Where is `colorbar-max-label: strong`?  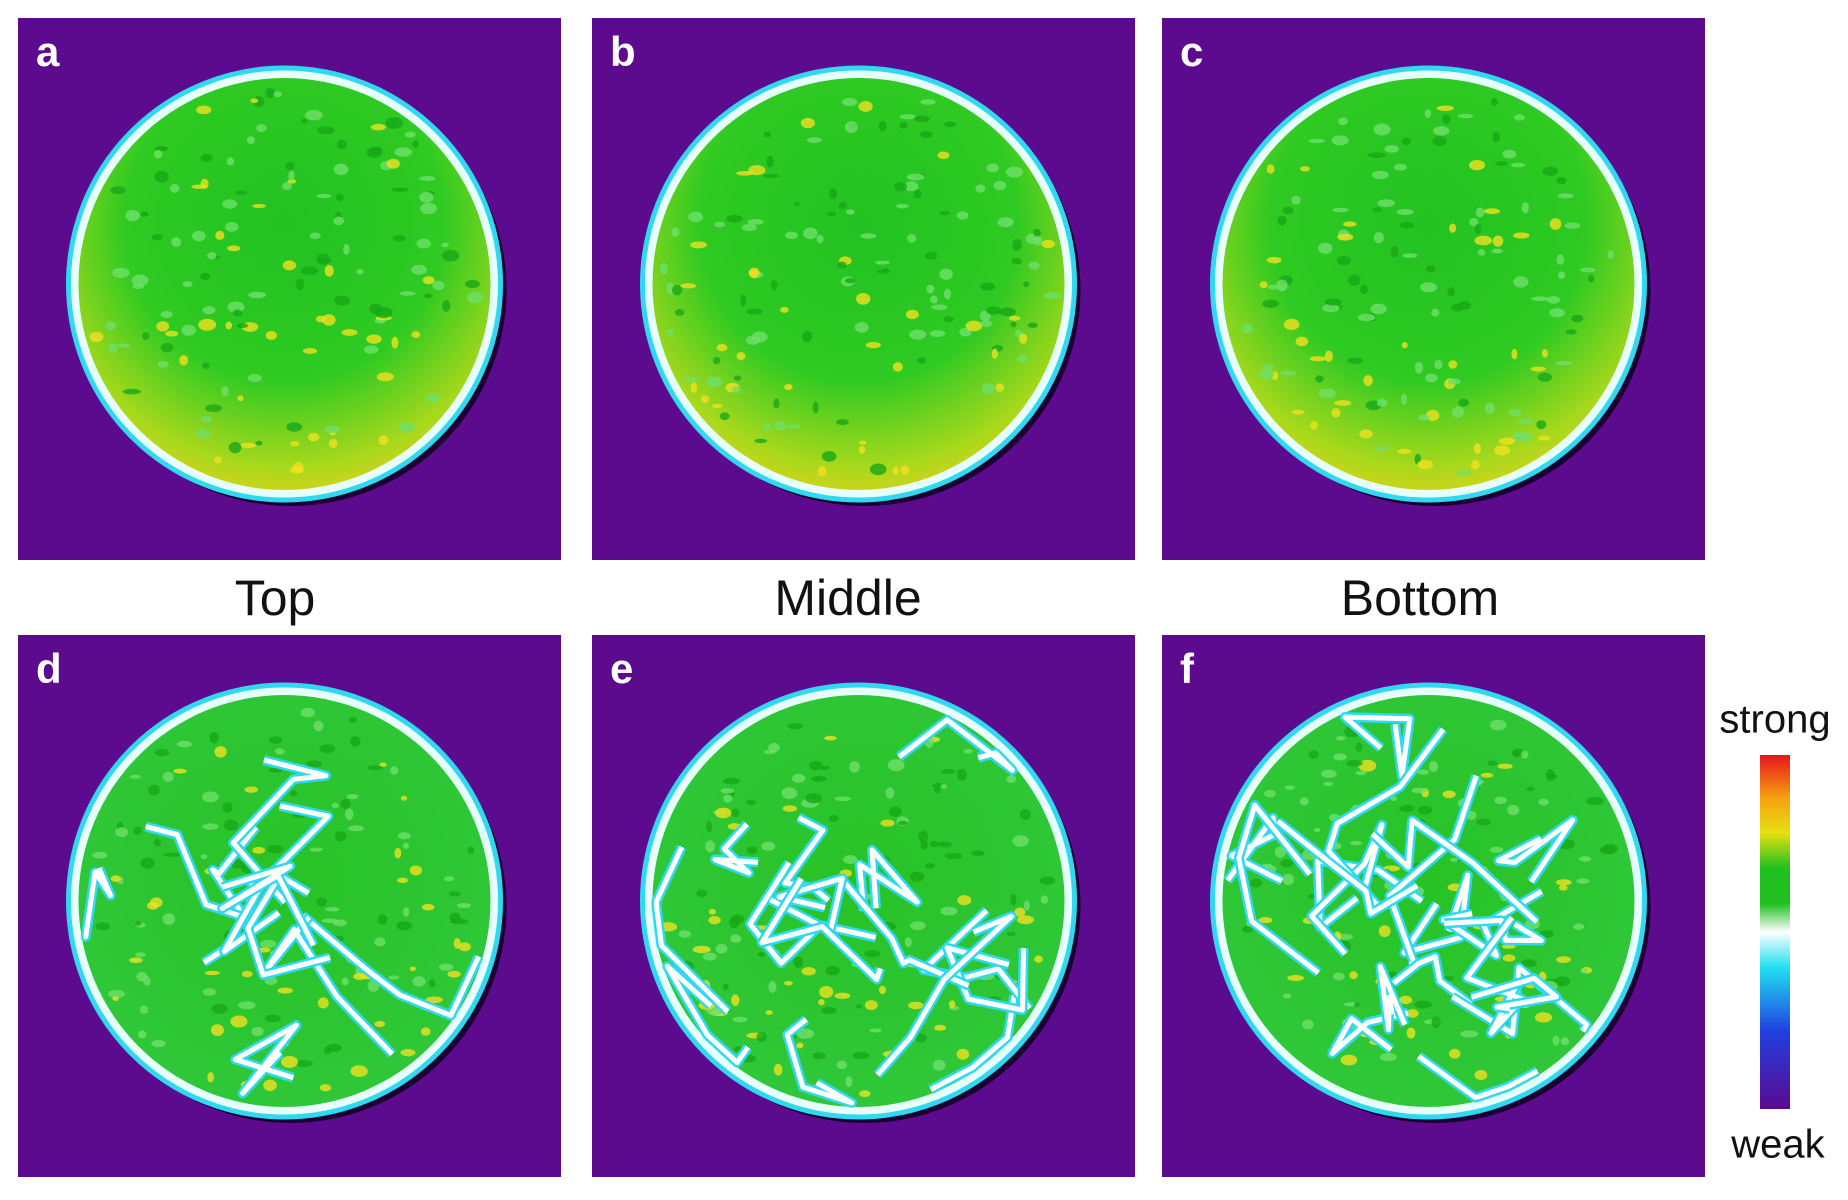 colorbar-max-label: strong is located at coordinates (1774, 720).